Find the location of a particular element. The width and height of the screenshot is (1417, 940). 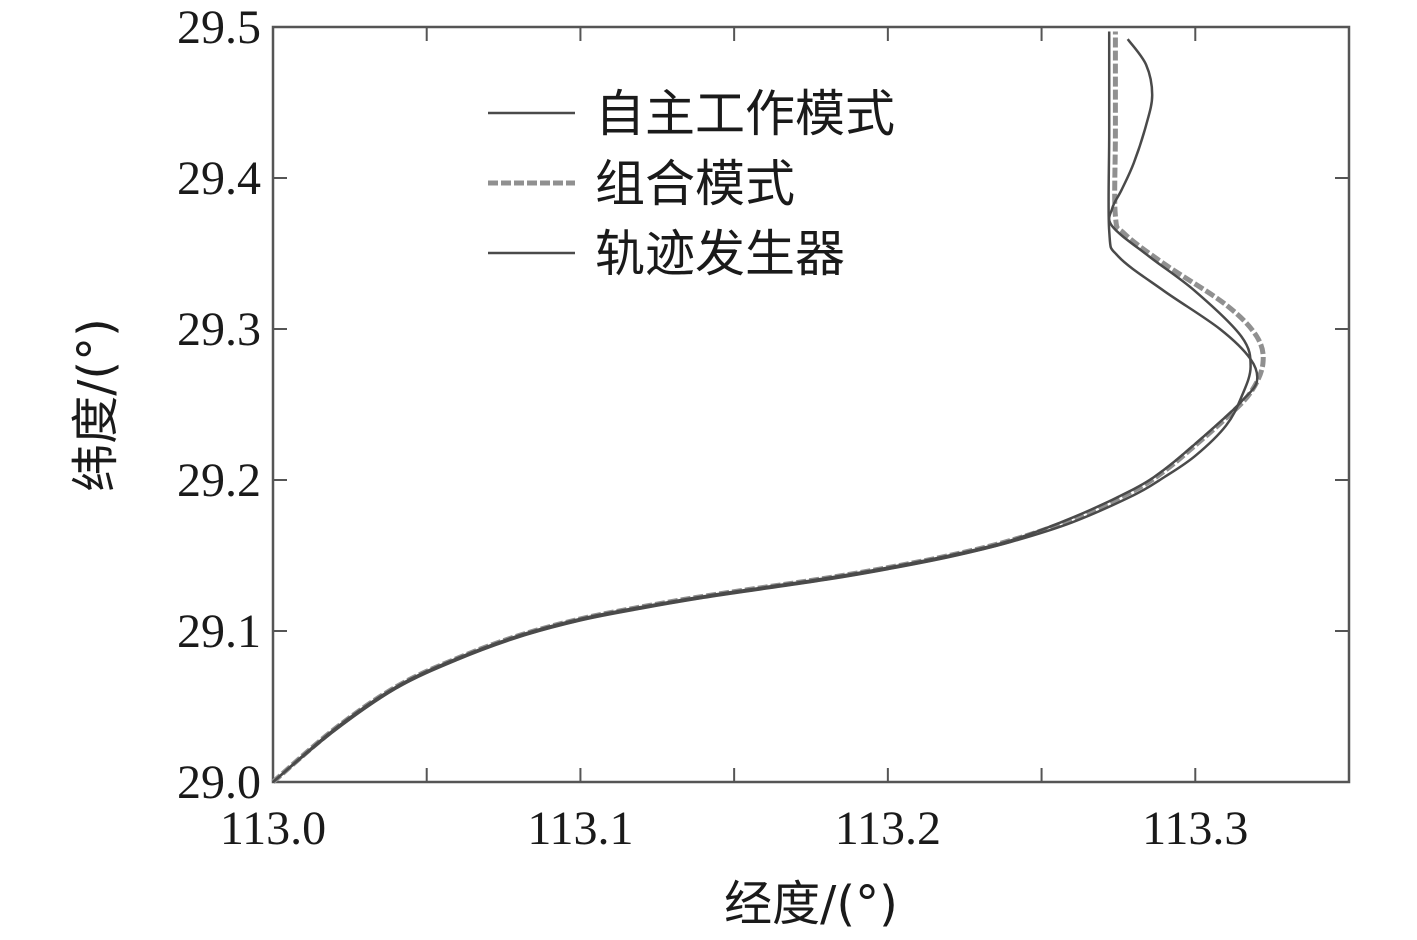

y-axis-title: 纬度/(°) is located at coordinates (96, 405).